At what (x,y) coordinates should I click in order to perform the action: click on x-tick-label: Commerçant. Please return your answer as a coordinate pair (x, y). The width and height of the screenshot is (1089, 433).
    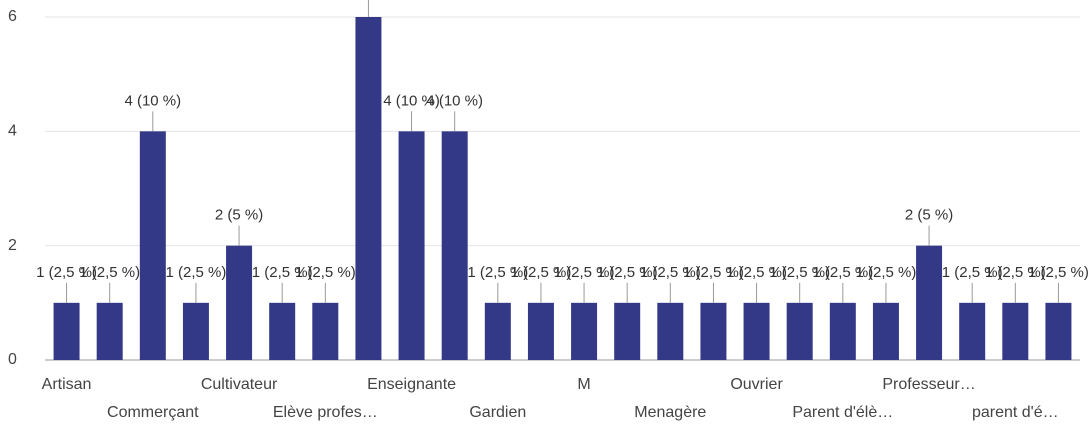
    Looking at the image, I should click on (153, 412).